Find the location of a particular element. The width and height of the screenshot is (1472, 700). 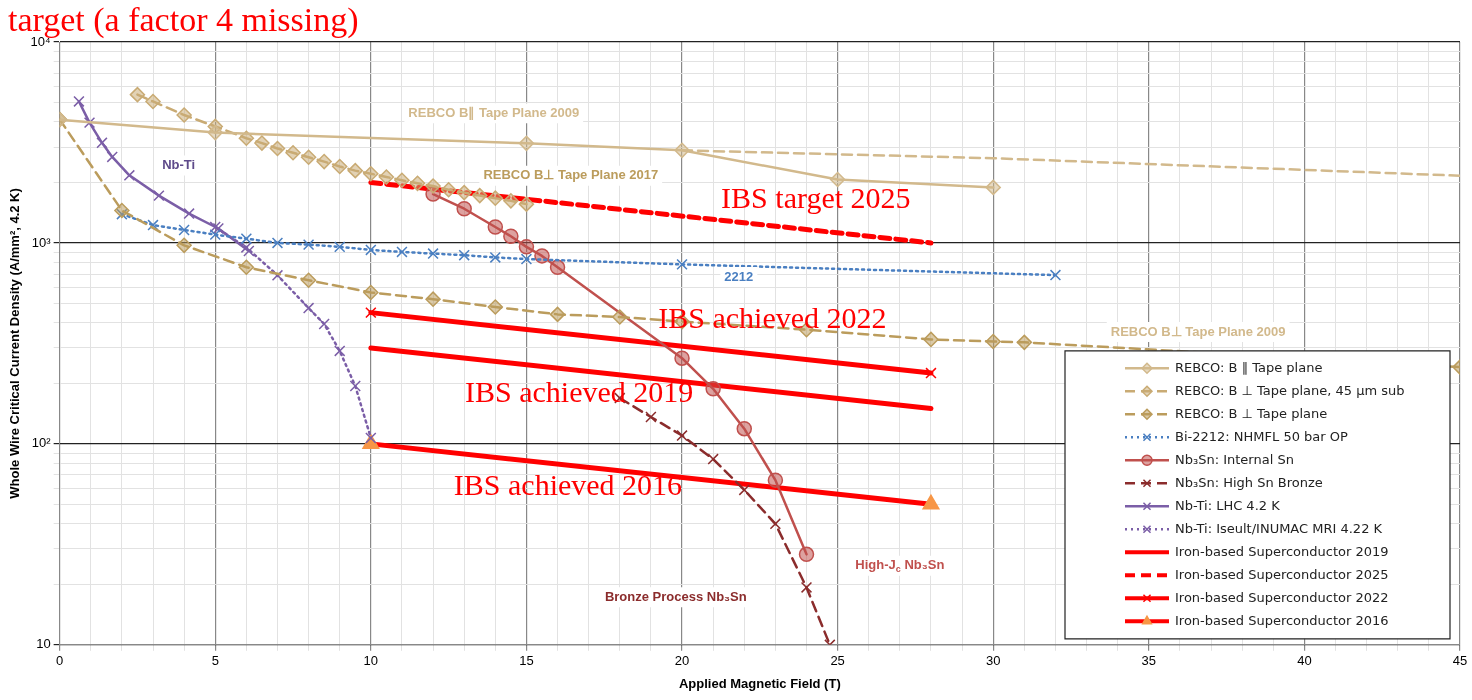

x-tick-label: 10 is located at coordinates (371, 661).